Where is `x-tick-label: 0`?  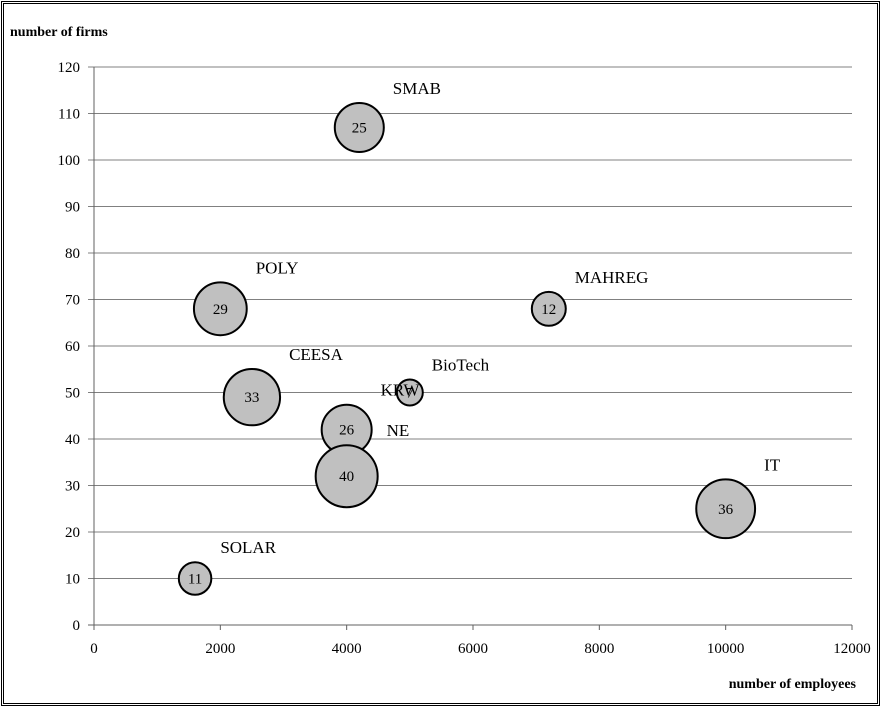 x-tick-label: 0 is located at coordinates (94, 649).